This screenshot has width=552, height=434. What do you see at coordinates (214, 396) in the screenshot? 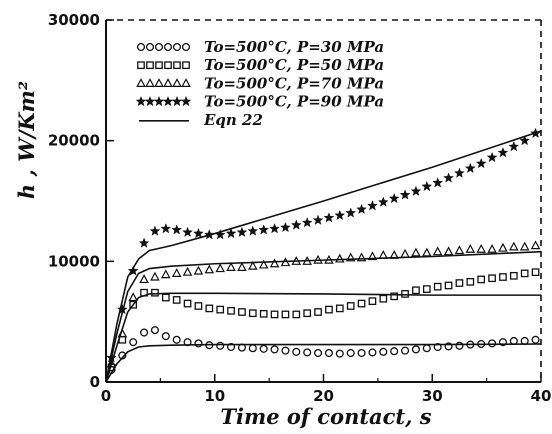
I see `x-tick-label: 10` at bounding box center [214, 396].